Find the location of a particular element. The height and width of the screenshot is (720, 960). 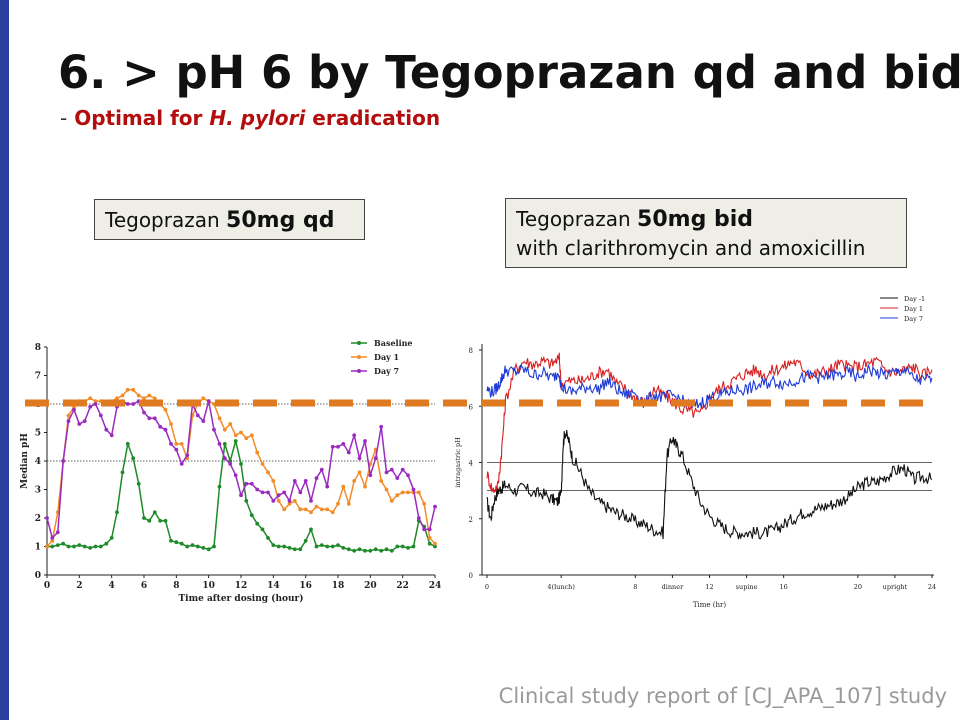

subtitle-post: eradication is located at coordinates (376, 118).